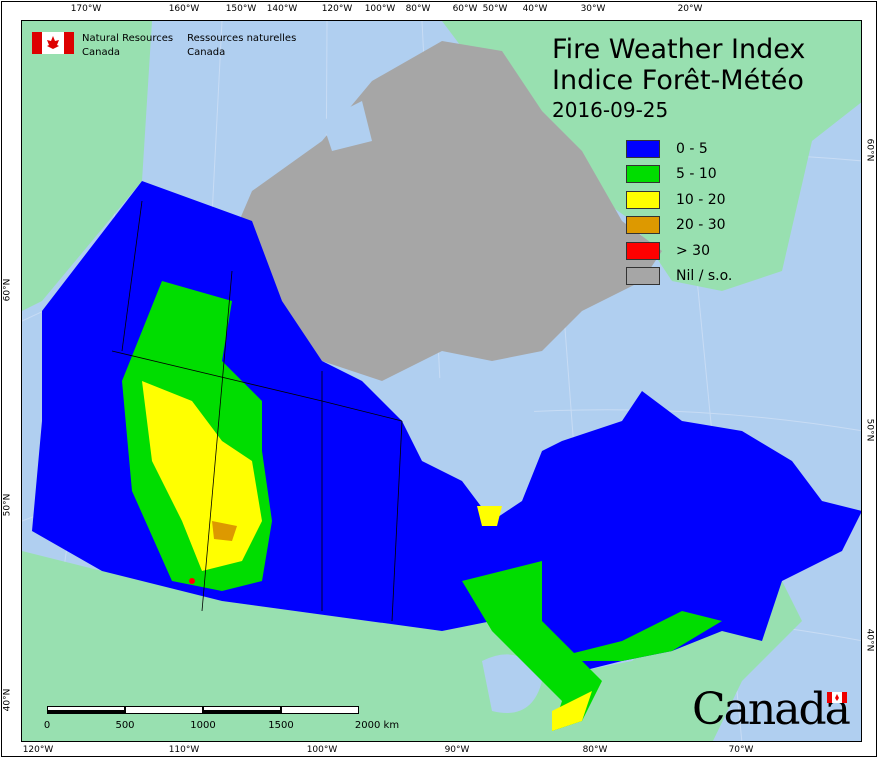 The width and height of the screenshot is (880, 760). Describe the element at coordinates (322, 750) in the screenshot. I see `lon-label-bottom: 100°W` at that location.